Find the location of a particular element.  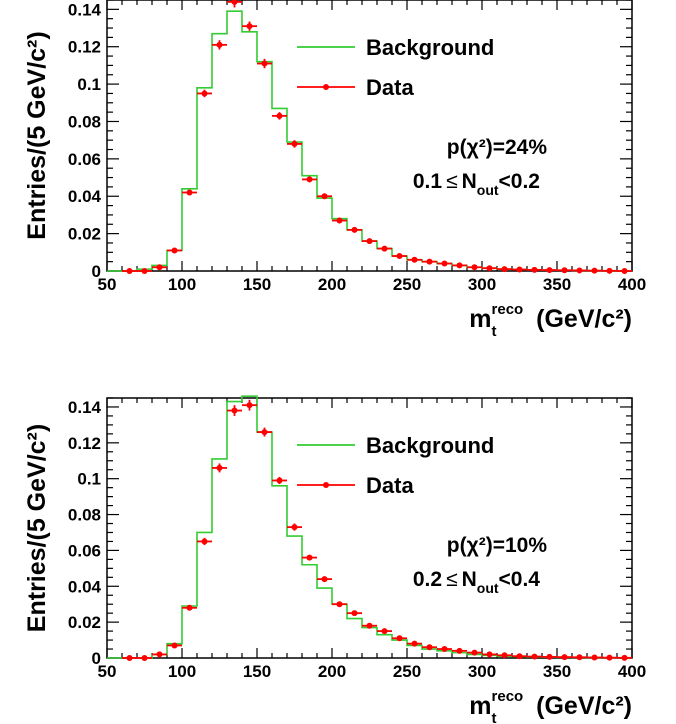

y-axis-title: Entries/(5 GeV/c²) is located at coordinates (37, 135).